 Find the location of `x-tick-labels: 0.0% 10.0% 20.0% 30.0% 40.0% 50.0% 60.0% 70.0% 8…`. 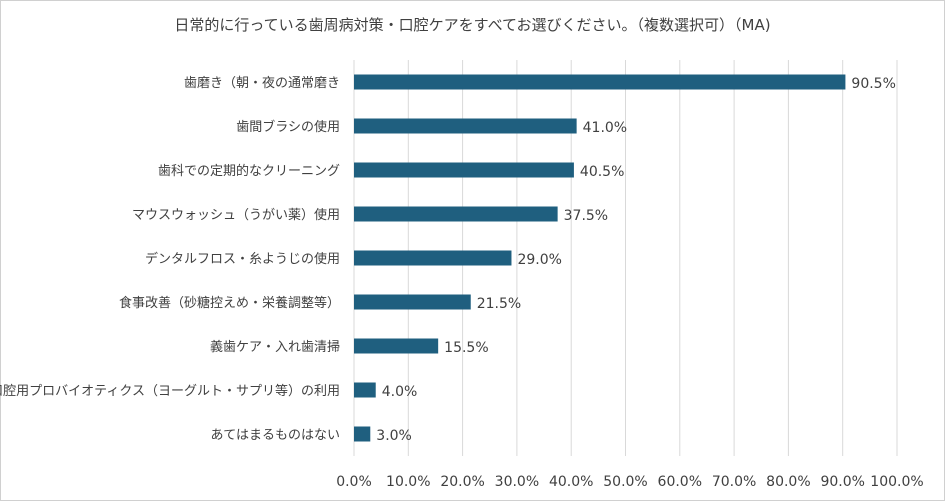

x-tick-labels: 0.0% 10.0% 20.0% 30.0% 40.0% 50.0% 60.0% 70.0% 8… is located at coordinates (629, 482).